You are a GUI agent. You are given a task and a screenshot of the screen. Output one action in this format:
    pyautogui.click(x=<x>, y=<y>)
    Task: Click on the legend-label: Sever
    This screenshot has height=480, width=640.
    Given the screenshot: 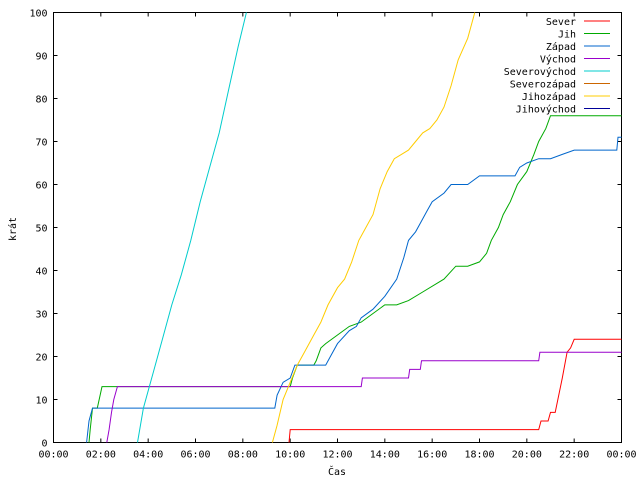 What is the action you would take?
    pyautogui.click(x=561, y=22)
    